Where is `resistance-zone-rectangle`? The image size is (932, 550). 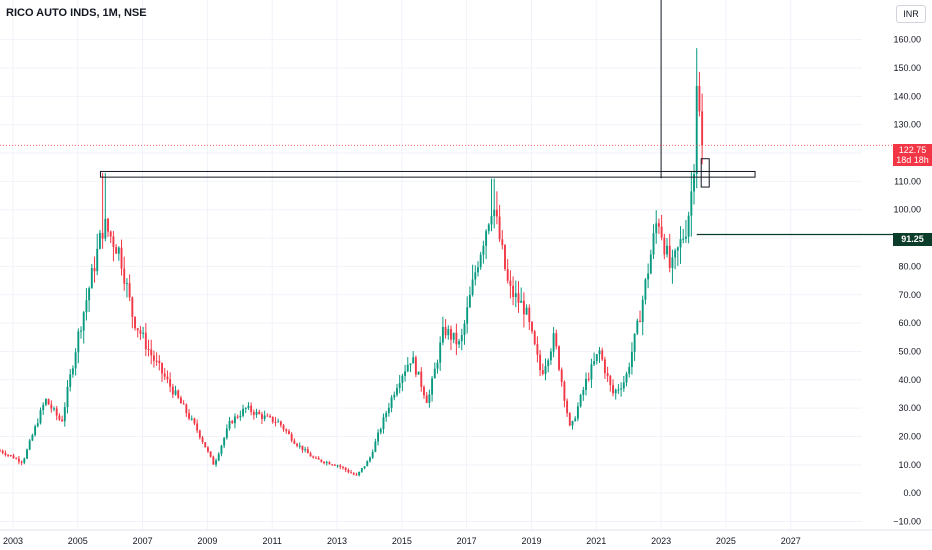 resistance-zone-rectangle is located at coordinates (427, 174).